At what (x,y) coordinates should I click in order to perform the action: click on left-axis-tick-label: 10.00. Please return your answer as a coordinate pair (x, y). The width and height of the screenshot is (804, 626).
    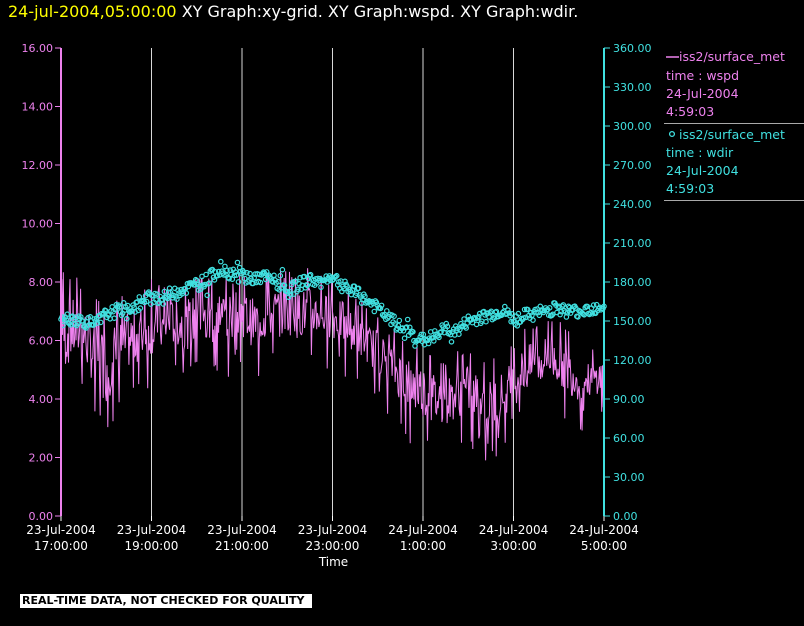
    Looking at the image, I should click on (38, 224).